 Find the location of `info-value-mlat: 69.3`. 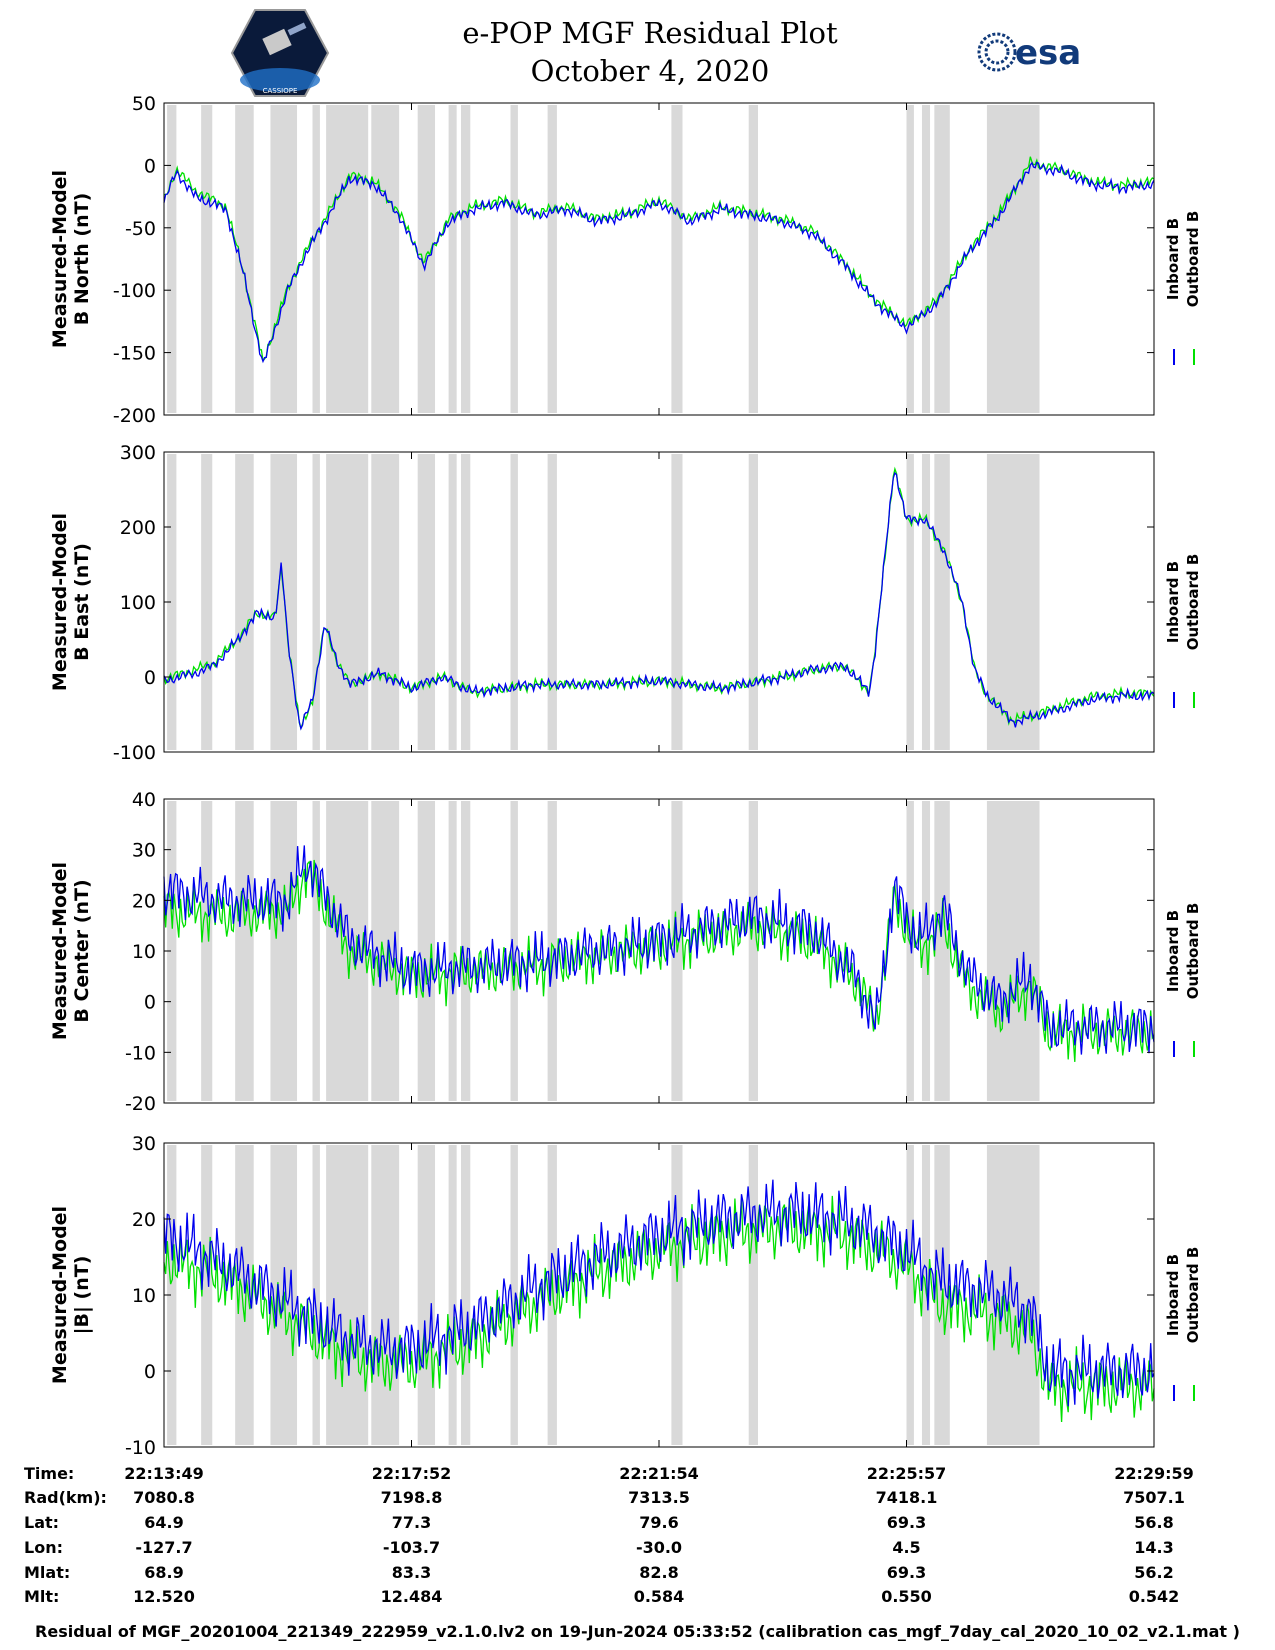

info-value-mlat: 69.3 is located at coordinates (906, 1572).